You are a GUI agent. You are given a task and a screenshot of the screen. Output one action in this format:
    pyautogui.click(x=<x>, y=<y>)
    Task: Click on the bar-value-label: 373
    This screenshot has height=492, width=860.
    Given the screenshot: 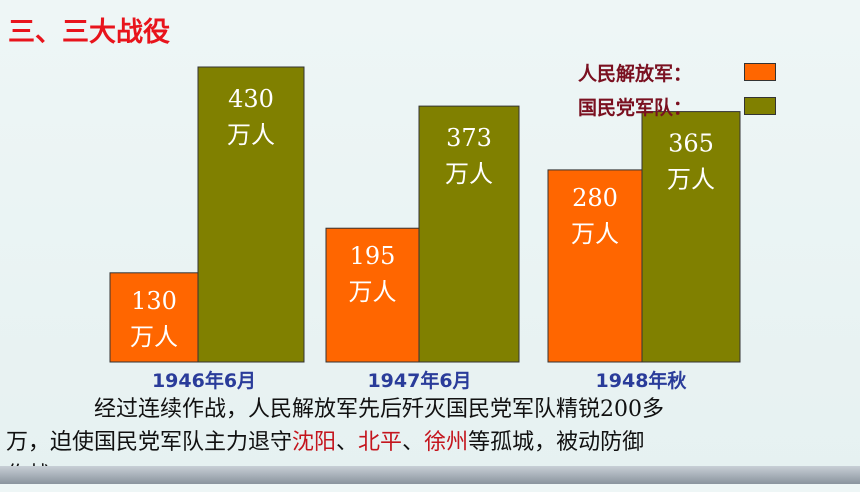 What is the action you would take?
    pyautogui.click(x=469, y=138)
    